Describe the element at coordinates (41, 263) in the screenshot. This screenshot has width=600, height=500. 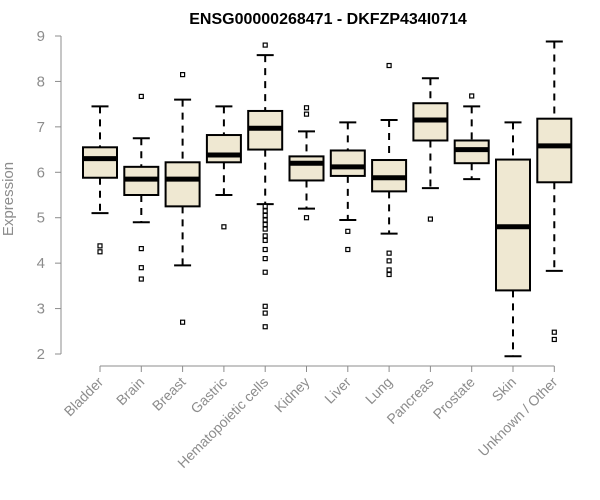
I see `y-tick-label: 4` at that location.